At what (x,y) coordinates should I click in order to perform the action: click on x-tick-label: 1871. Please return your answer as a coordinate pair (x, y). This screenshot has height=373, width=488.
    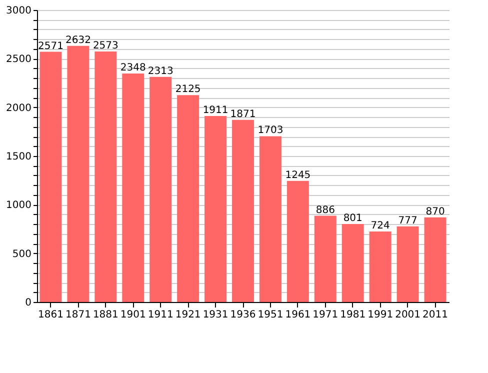
    Looking at the image, I should click on (78, 315).